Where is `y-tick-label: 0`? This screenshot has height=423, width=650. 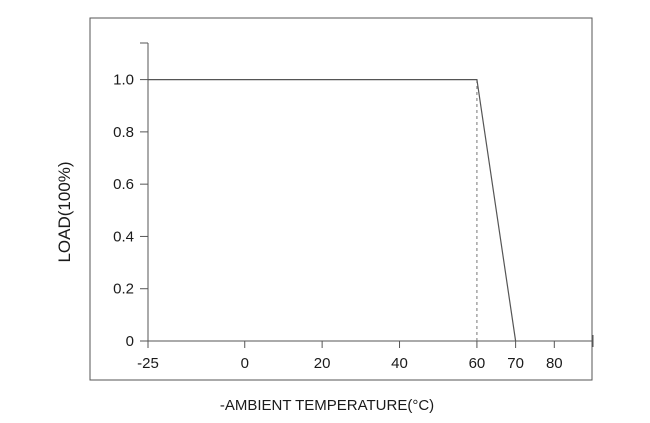
y-tick-label: 0 is located at coordinates (130, 341).